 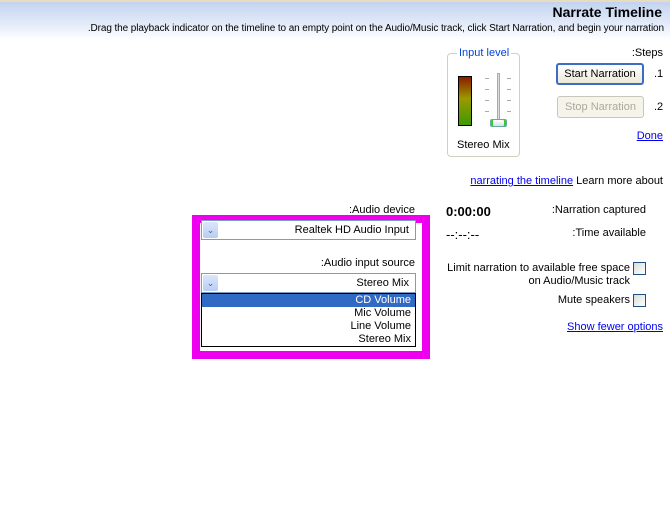 I want to click on step-2-number: .2, so click(x=659, y=107).